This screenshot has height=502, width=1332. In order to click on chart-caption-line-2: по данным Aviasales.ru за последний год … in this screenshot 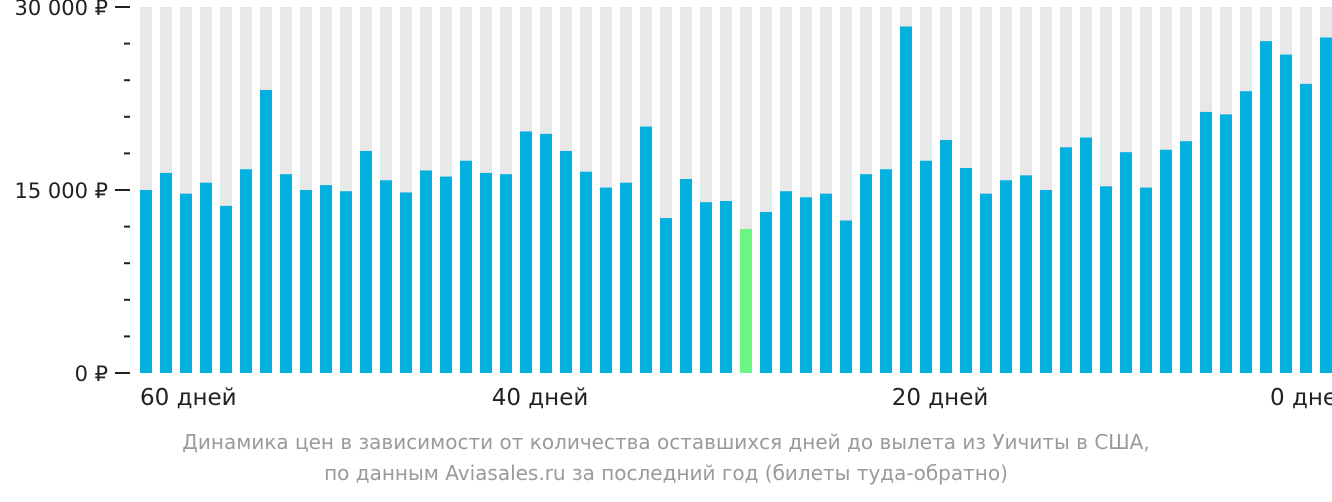, I will do `click(666, 473)`.